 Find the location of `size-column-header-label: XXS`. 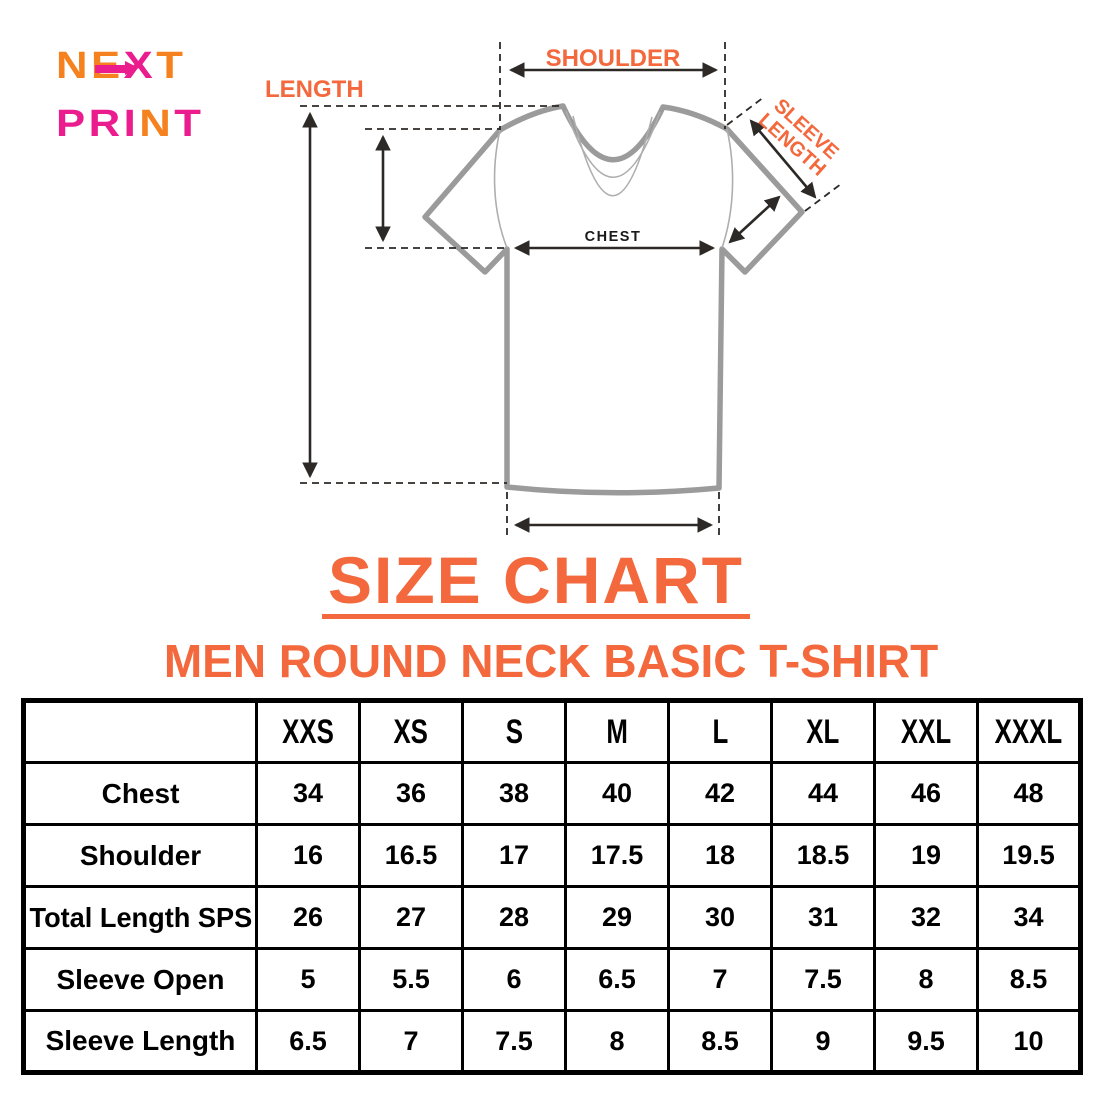

size-column-header-label: XXS is located at coordinates (308, 731).